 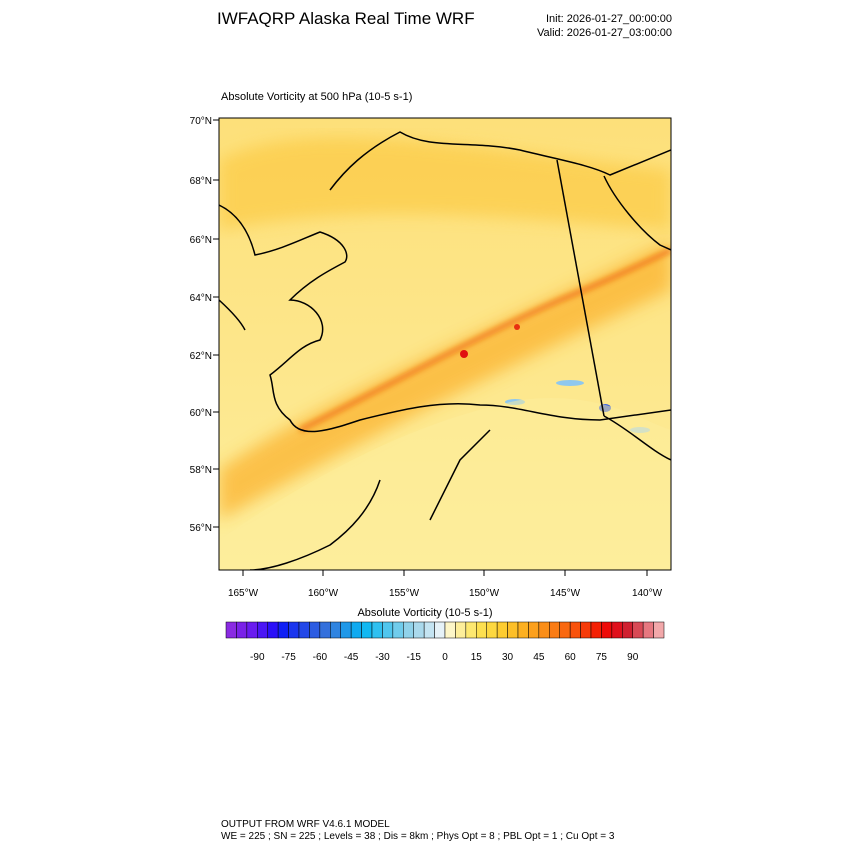 What do you see at coordinates (243, 593) in the screenshot?
I see `lon-label: 165°W` at bounding box center [243, 593].